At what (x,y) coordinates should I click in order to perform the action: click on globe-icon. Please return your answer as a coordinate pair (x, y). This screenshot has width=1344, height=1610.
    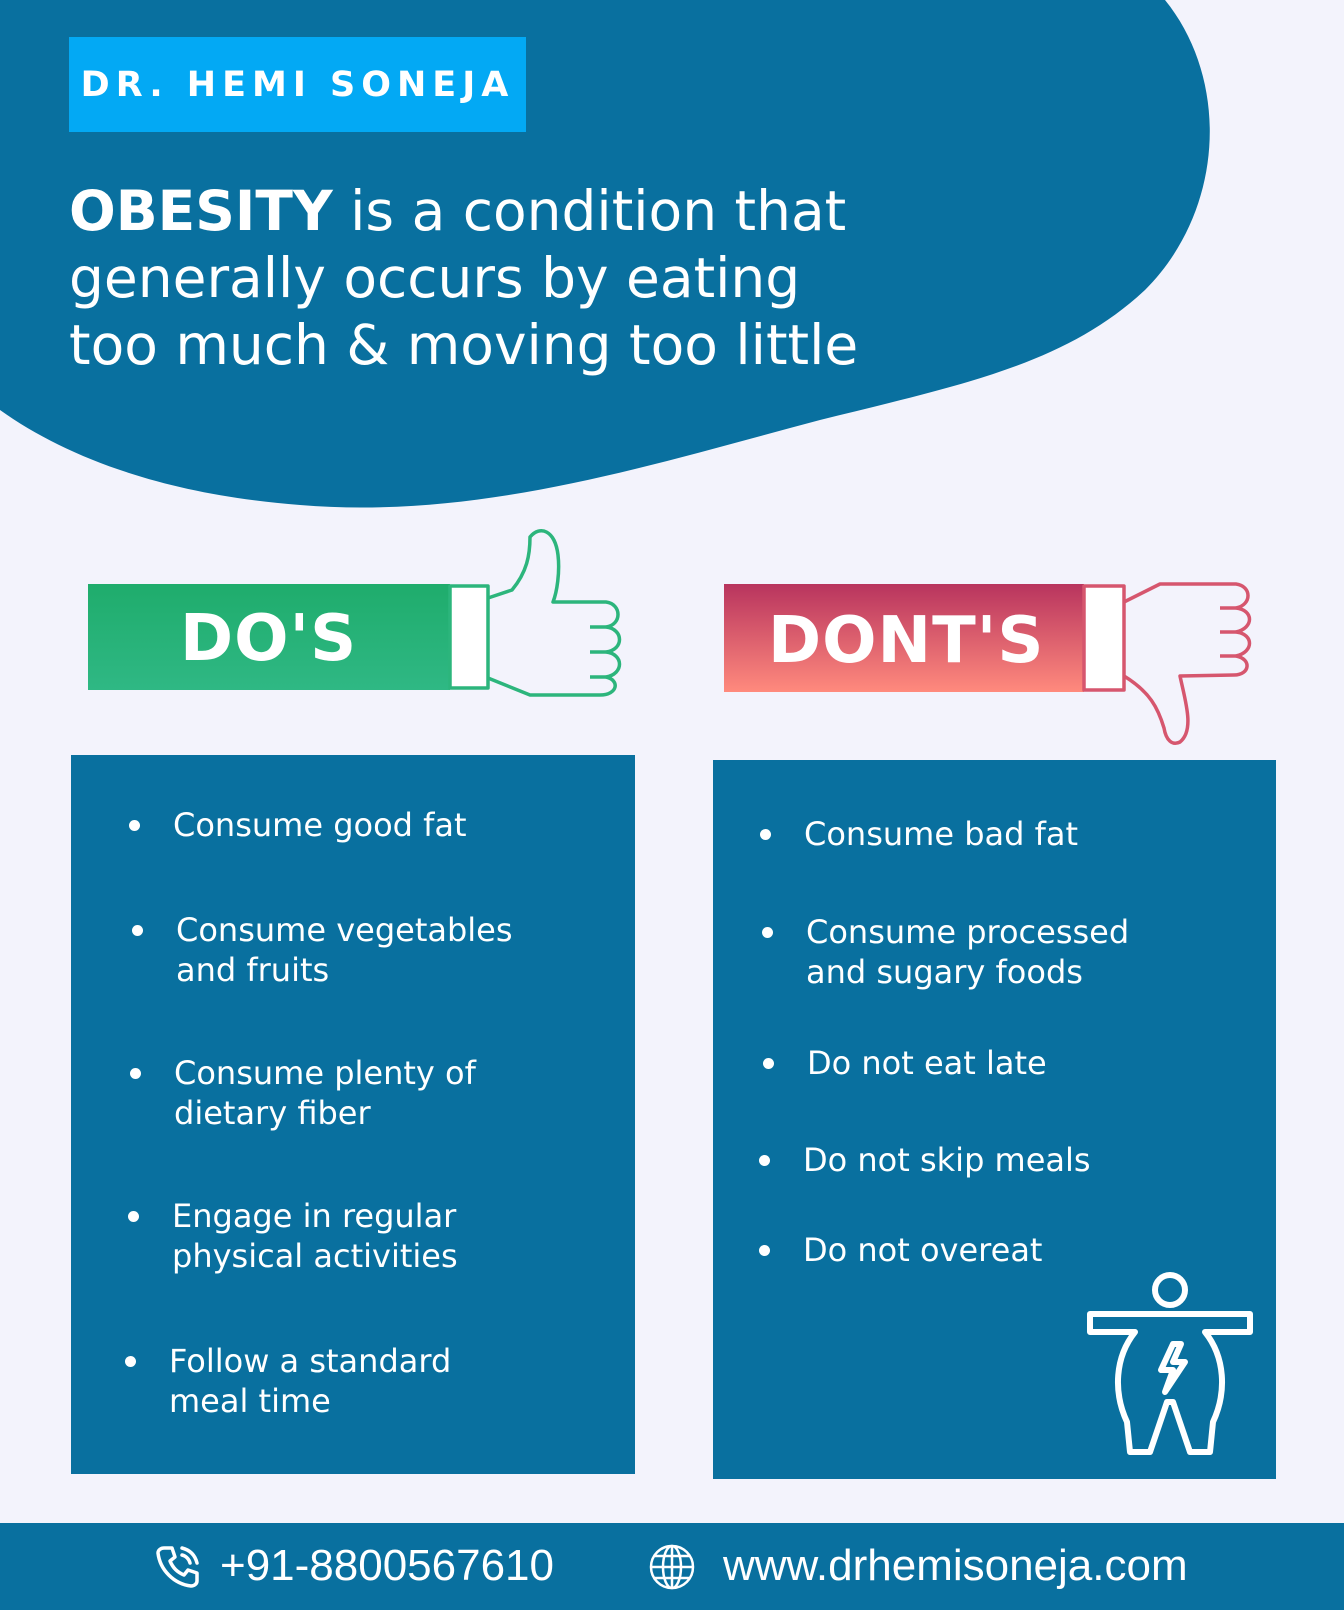
    Looking at the image, I should click on (672, 1567).